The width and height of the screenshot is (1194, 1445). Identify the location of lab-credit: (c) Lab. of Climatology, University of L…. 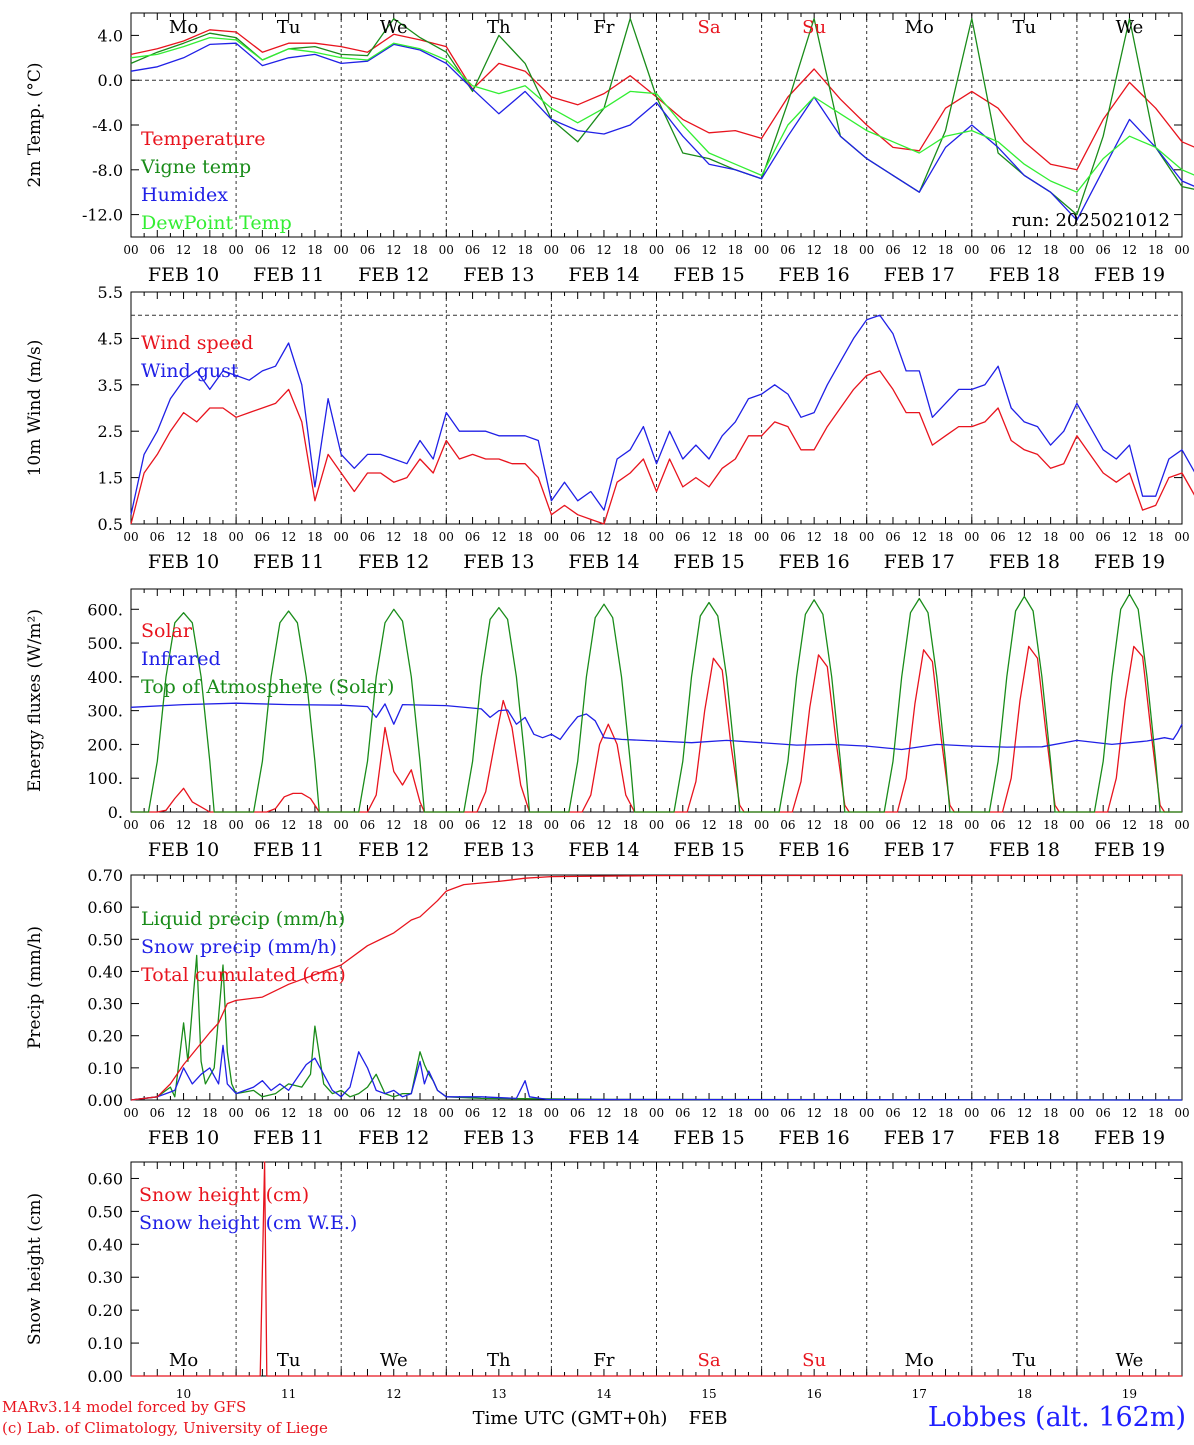
(165, 1428).